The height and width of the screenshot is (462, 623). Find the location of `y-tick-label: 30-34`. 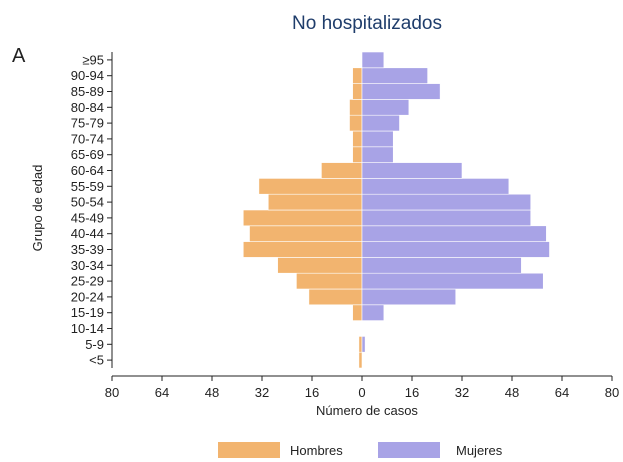

y-tick-label: 30-34 is located at coordinates (87, 265).